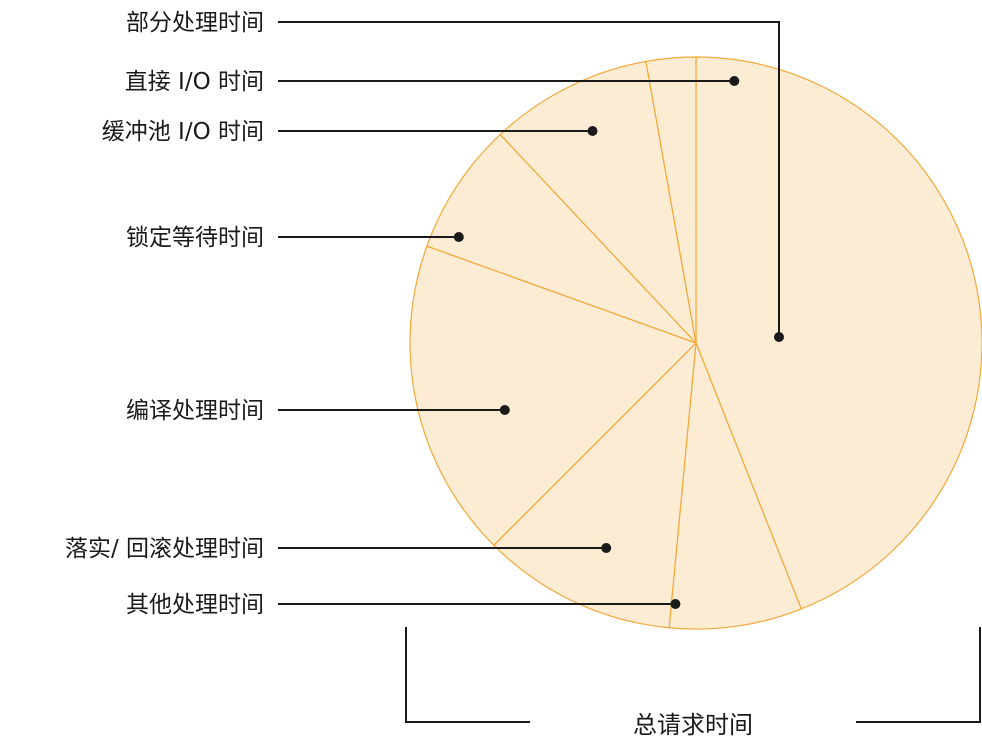  What do you see at coordinates (183, 132) in the screenshot?
I see `slice-label: 缓冲池 I/O 时间` at bounding box center [183, 132].